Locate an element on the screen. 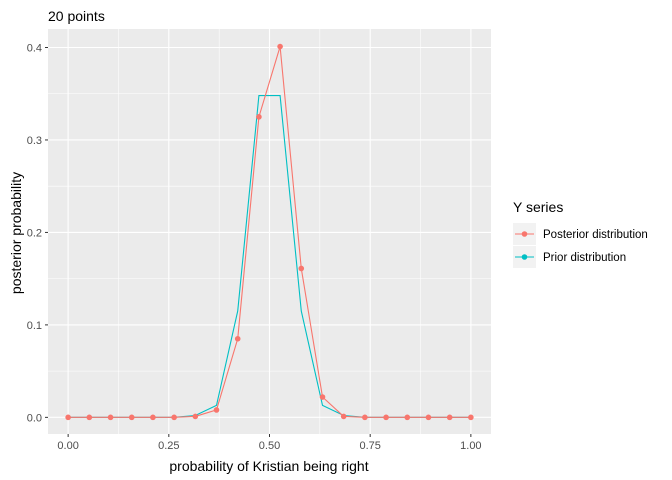 The width and height of the screenshot is (672, 480). legend-title: Y series is located at coordinates (538, 207).